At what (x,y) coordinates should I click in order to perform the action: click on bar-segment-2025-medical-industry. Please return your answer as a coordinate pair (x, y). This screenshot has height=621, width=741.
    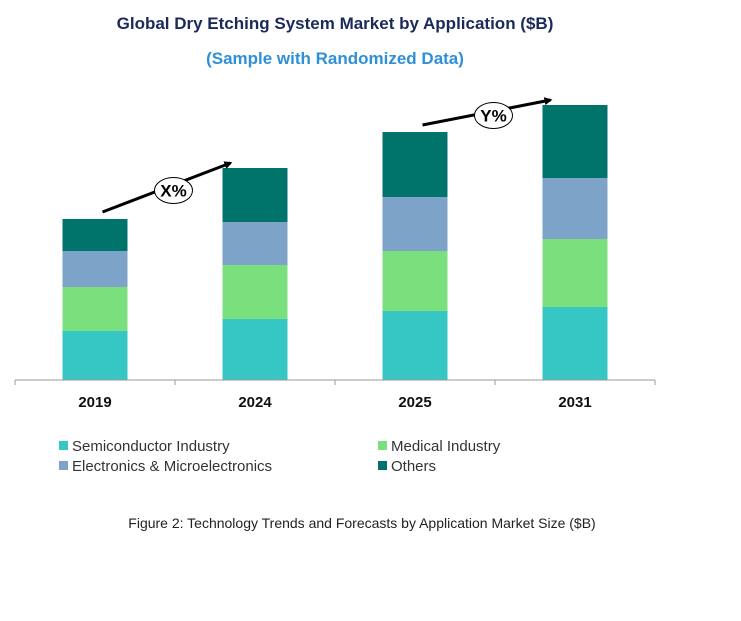
    Looking at the image, I should click on (415, 281).